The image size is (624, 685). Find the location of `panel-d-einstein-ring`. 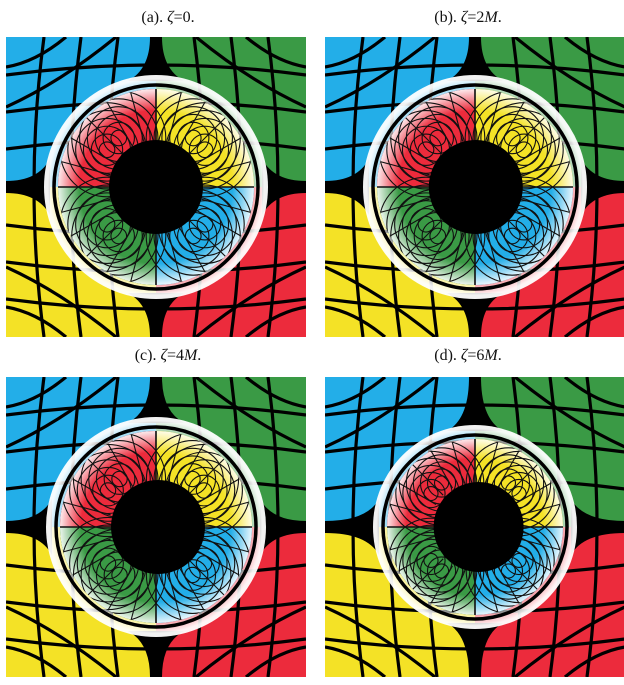

panel-d-einstein-ring is located at coordinates (475, 527).